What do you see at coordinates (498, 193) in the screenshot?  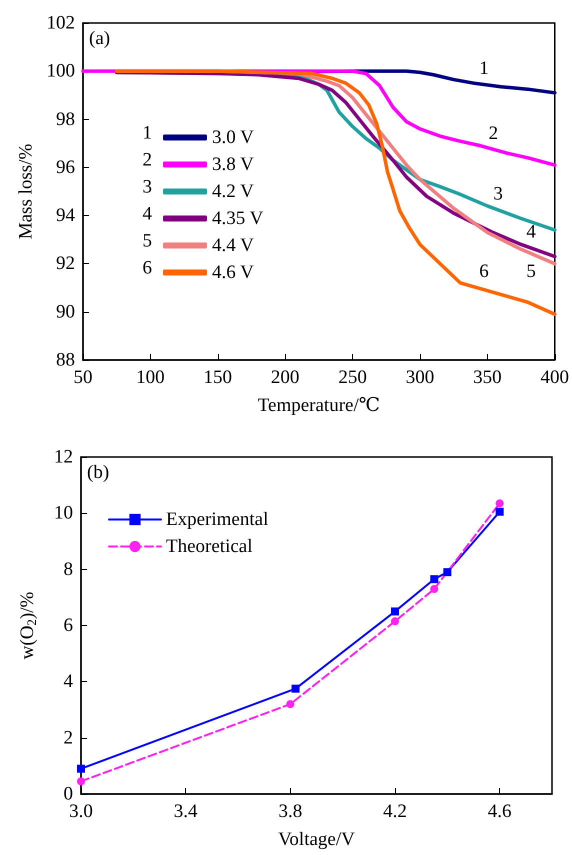 I see `annotation: 3` at bounding box center [498, 193].